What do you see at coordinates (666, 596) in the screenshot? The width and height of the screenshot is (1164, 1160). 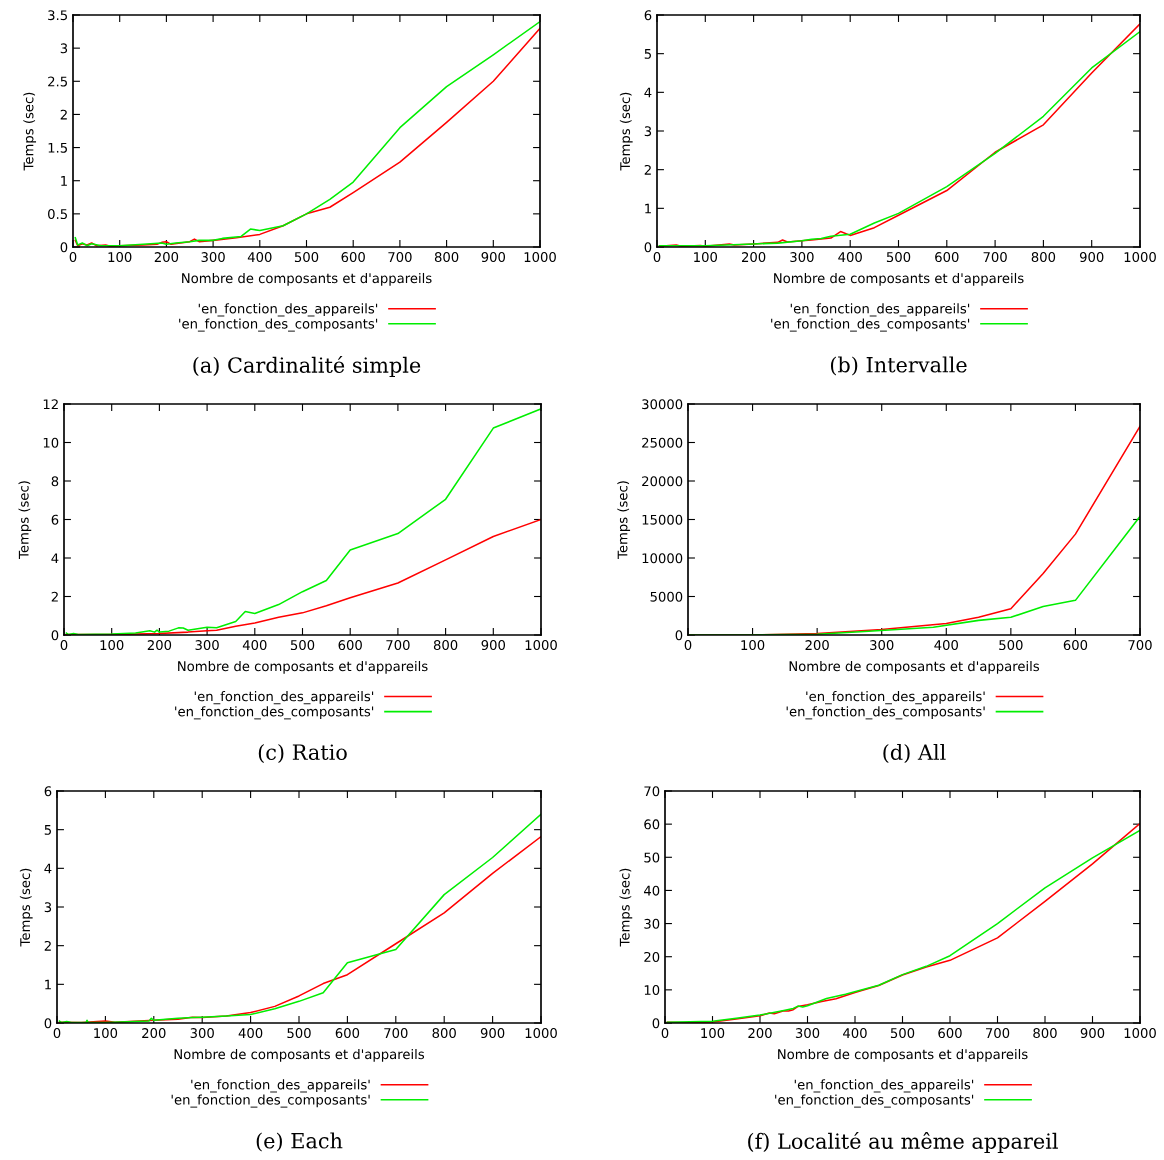 I see `y-tick-label: 5000` at bounding box center [666, 596].